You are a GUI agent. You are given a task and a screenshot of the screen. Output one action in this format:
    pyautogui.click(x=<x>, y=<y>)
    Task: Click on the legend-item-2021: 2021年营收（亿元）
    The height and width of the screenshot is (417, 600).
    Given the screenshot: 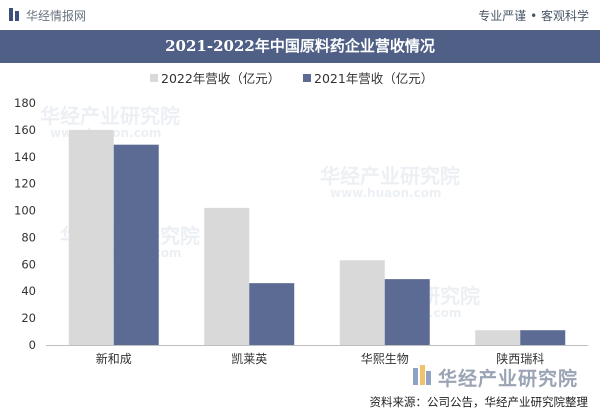 What is the action you would take?
    pyautogui.click(x=368, y=77)
    